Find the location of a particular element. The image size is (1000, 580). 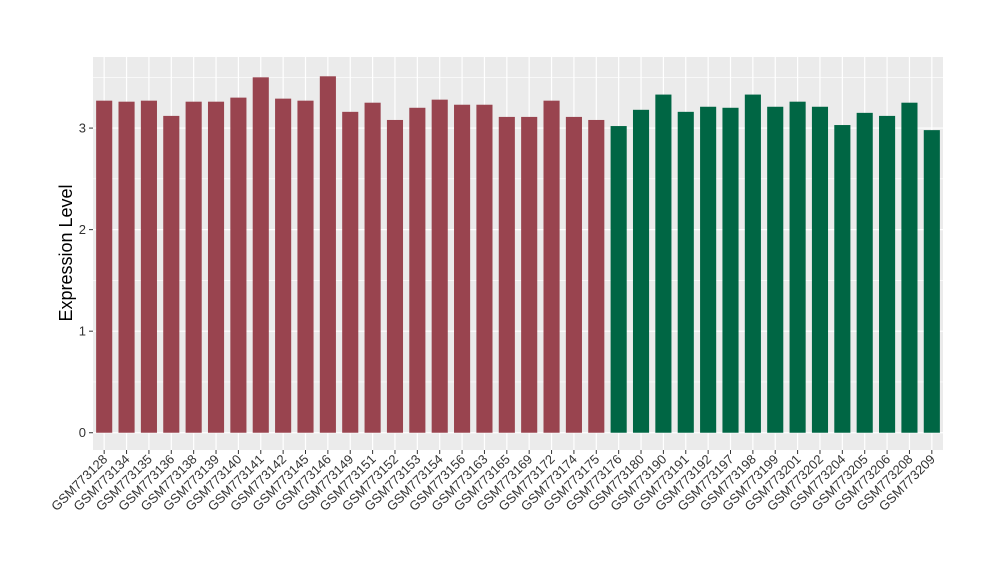

bar-GSM773205 is located at coordinates (864, 272).